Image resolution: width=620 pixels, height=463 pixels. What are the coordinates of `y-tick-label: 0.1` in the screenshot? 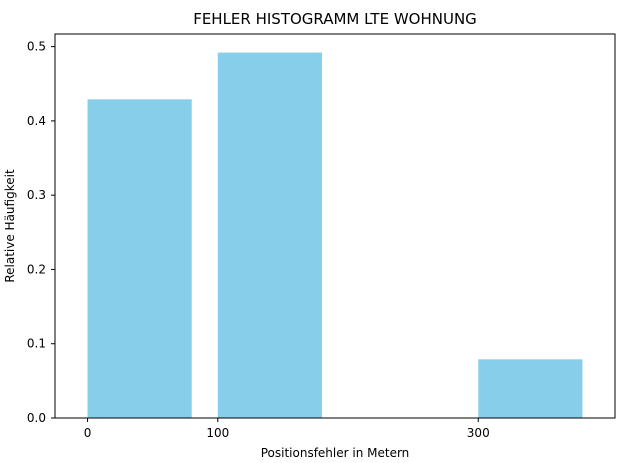 It's located at (36, 344).